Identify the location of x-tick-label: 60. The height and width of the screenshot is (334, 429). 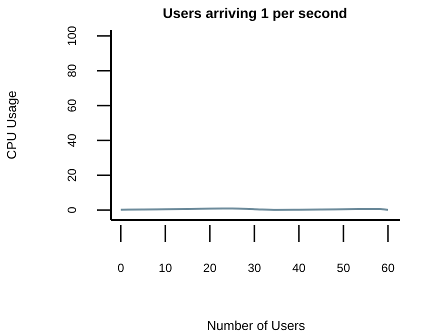
(388, 268).